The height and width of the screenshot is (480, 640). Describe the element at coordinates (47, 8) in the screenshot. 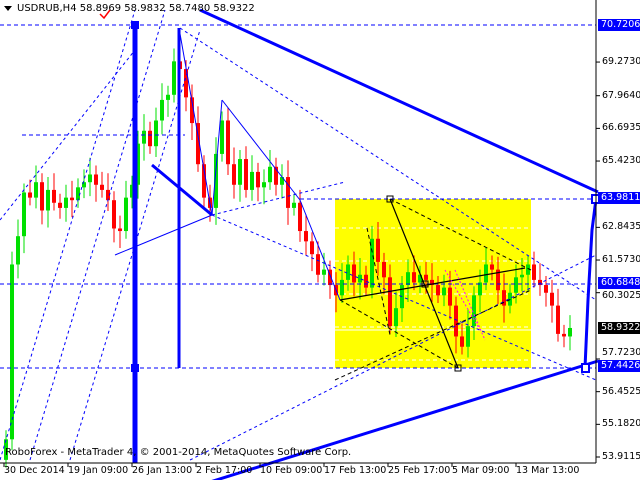

I see `symbol-label: USDRUB,H4` at that location.